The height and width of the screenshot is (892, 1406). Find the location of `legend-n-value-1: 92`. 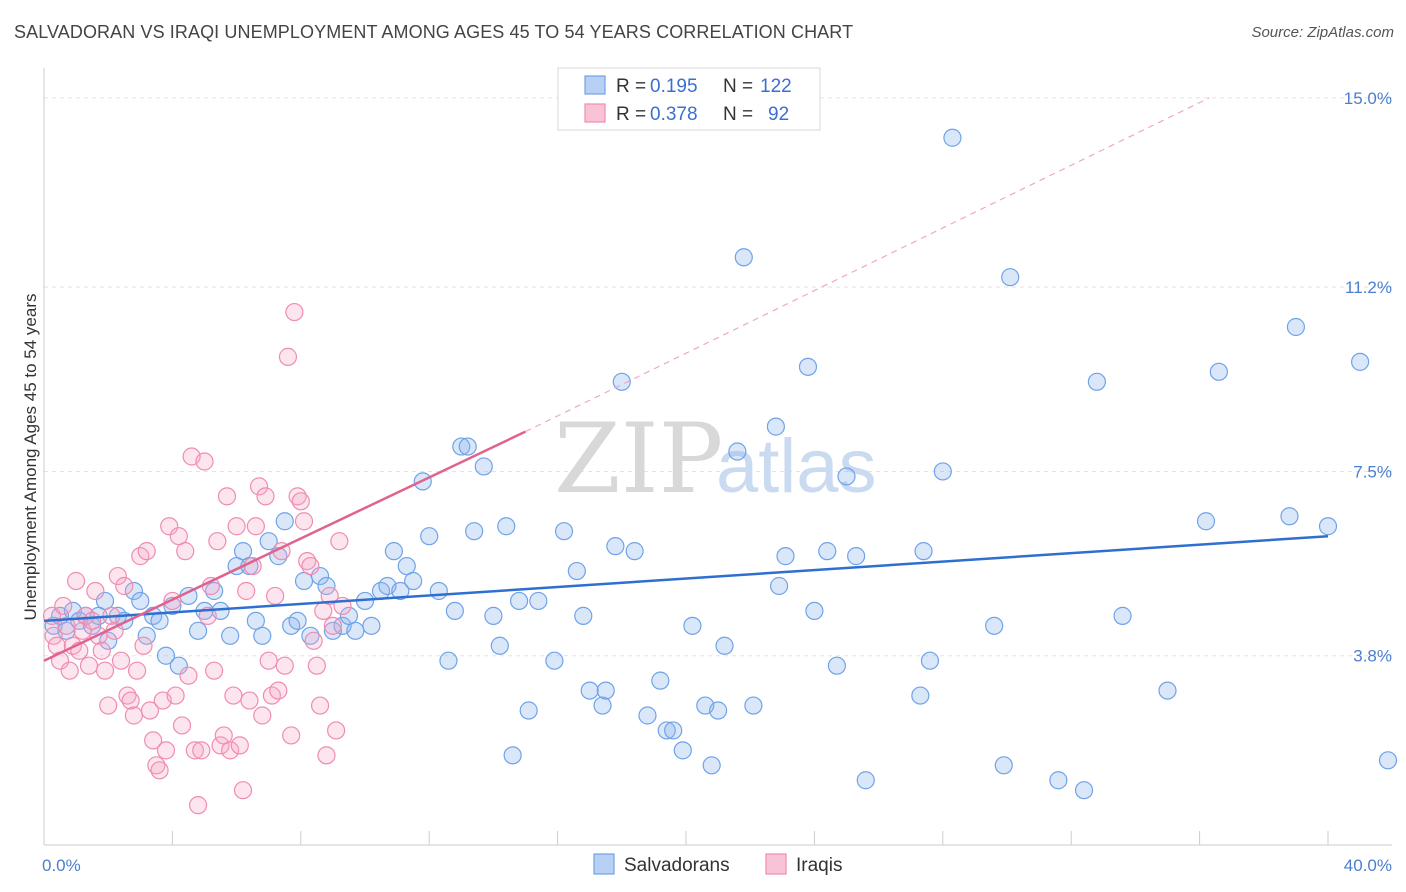

legend-n-value-1: 92 is located at coordinates (778, 114).